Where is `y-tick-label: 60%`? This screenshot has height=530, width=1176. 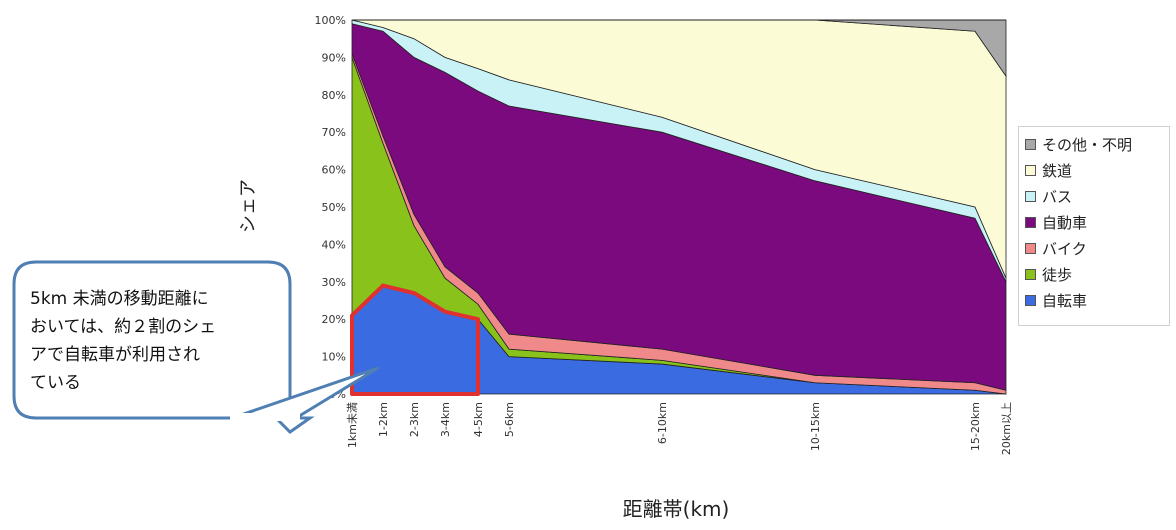 y-tick-label: 60% is located at coordinates (334, 170).